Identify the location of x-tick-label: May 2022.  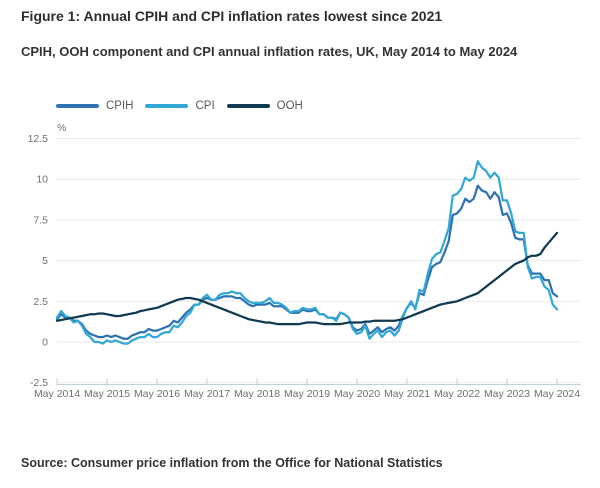
(457, 394).